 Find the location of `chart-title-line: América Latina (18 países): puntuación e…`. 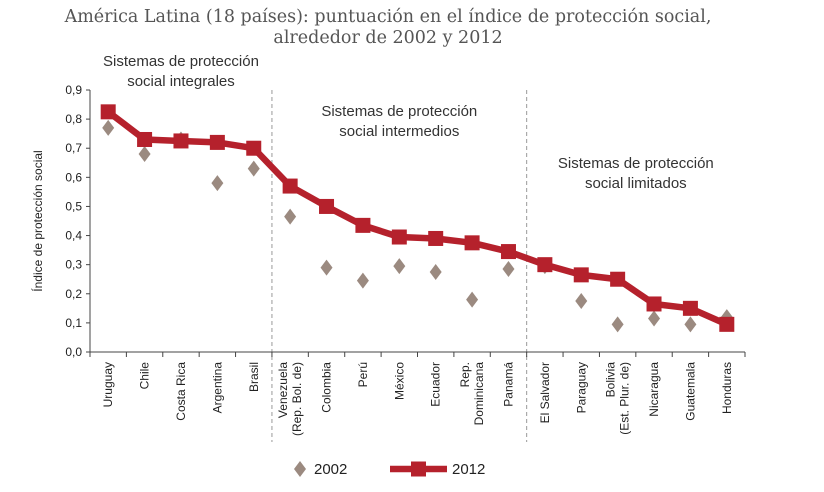

chart-title-line: América Latina (18 países): puntuación e… is located at coordinates (388, 17).